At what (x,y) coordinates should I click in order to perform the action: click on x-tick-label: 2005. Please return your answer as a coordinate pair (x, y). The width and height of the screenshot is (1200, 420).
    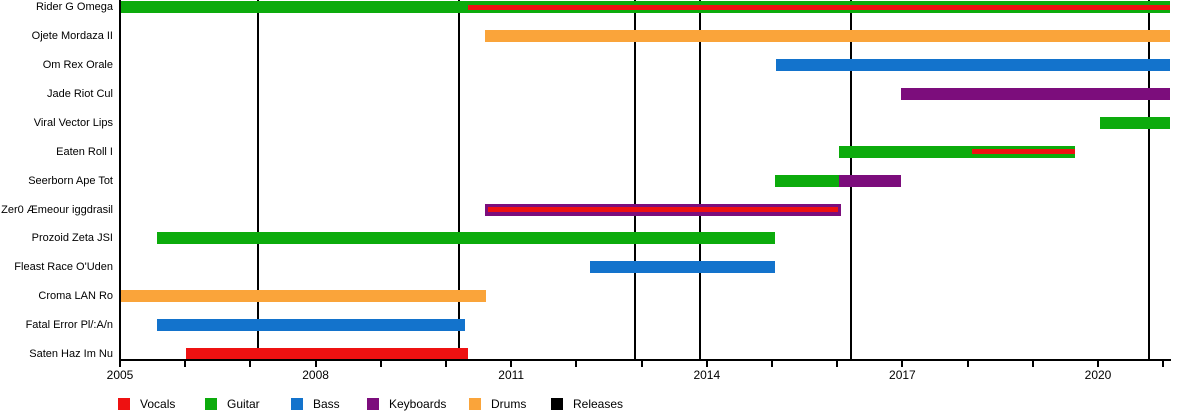
    Looking at the image, I should click on (120, 375).